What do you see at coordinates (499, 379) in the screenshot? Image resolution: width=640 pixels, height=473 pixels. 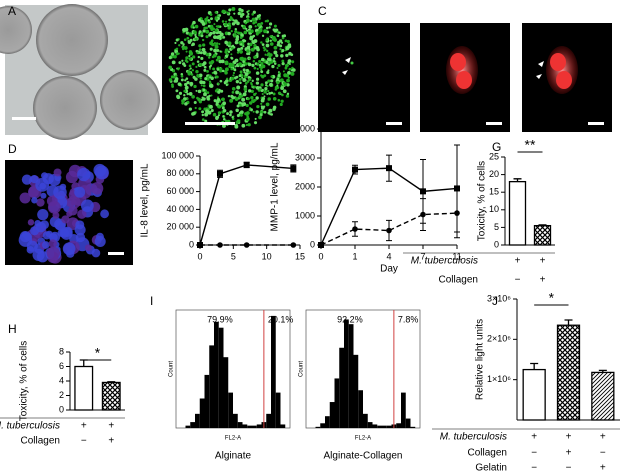 I see `y-tick-label: 1×10⁶` at bounding box center [499, 379].